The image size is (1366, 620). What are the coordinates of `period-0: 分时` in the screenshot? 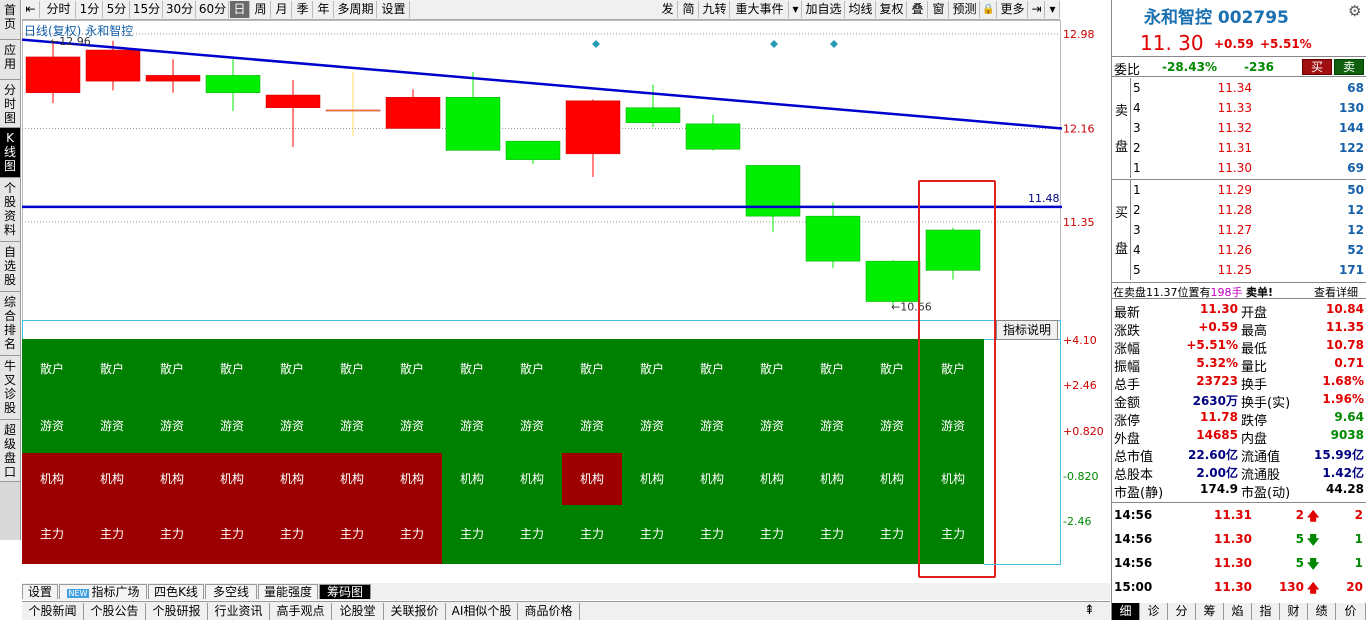 It's located at (59, 9).